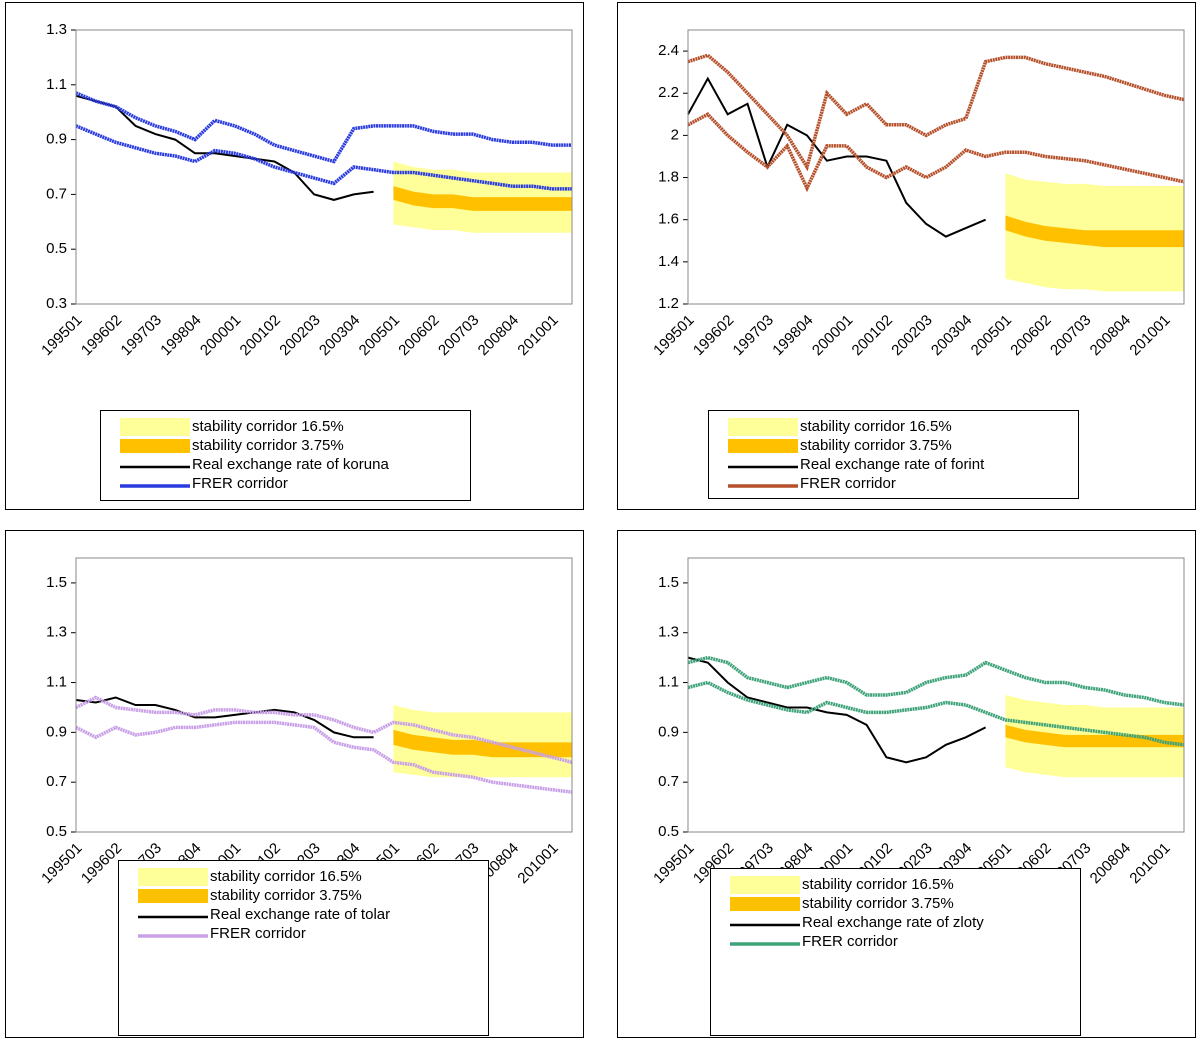  I want to click on y-tick-label: 2.4, so click(668, 50).